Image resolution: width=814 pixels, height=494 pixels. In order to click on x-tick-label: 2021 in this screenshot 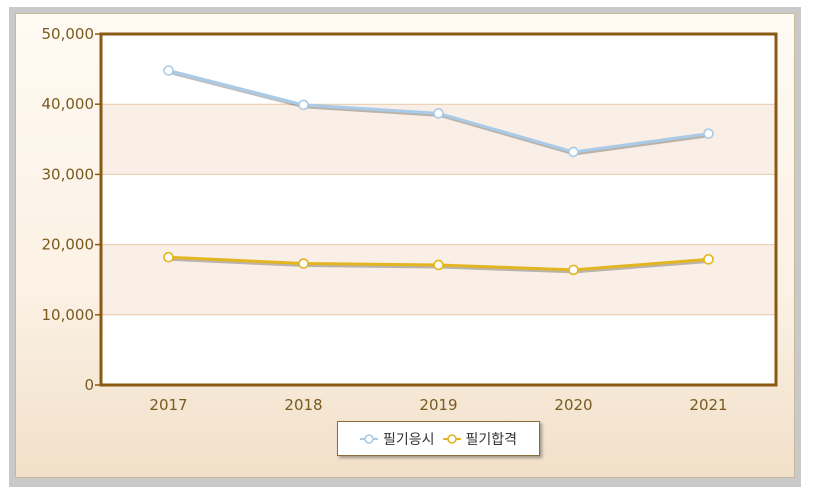, I will do `click(708, 405)`.